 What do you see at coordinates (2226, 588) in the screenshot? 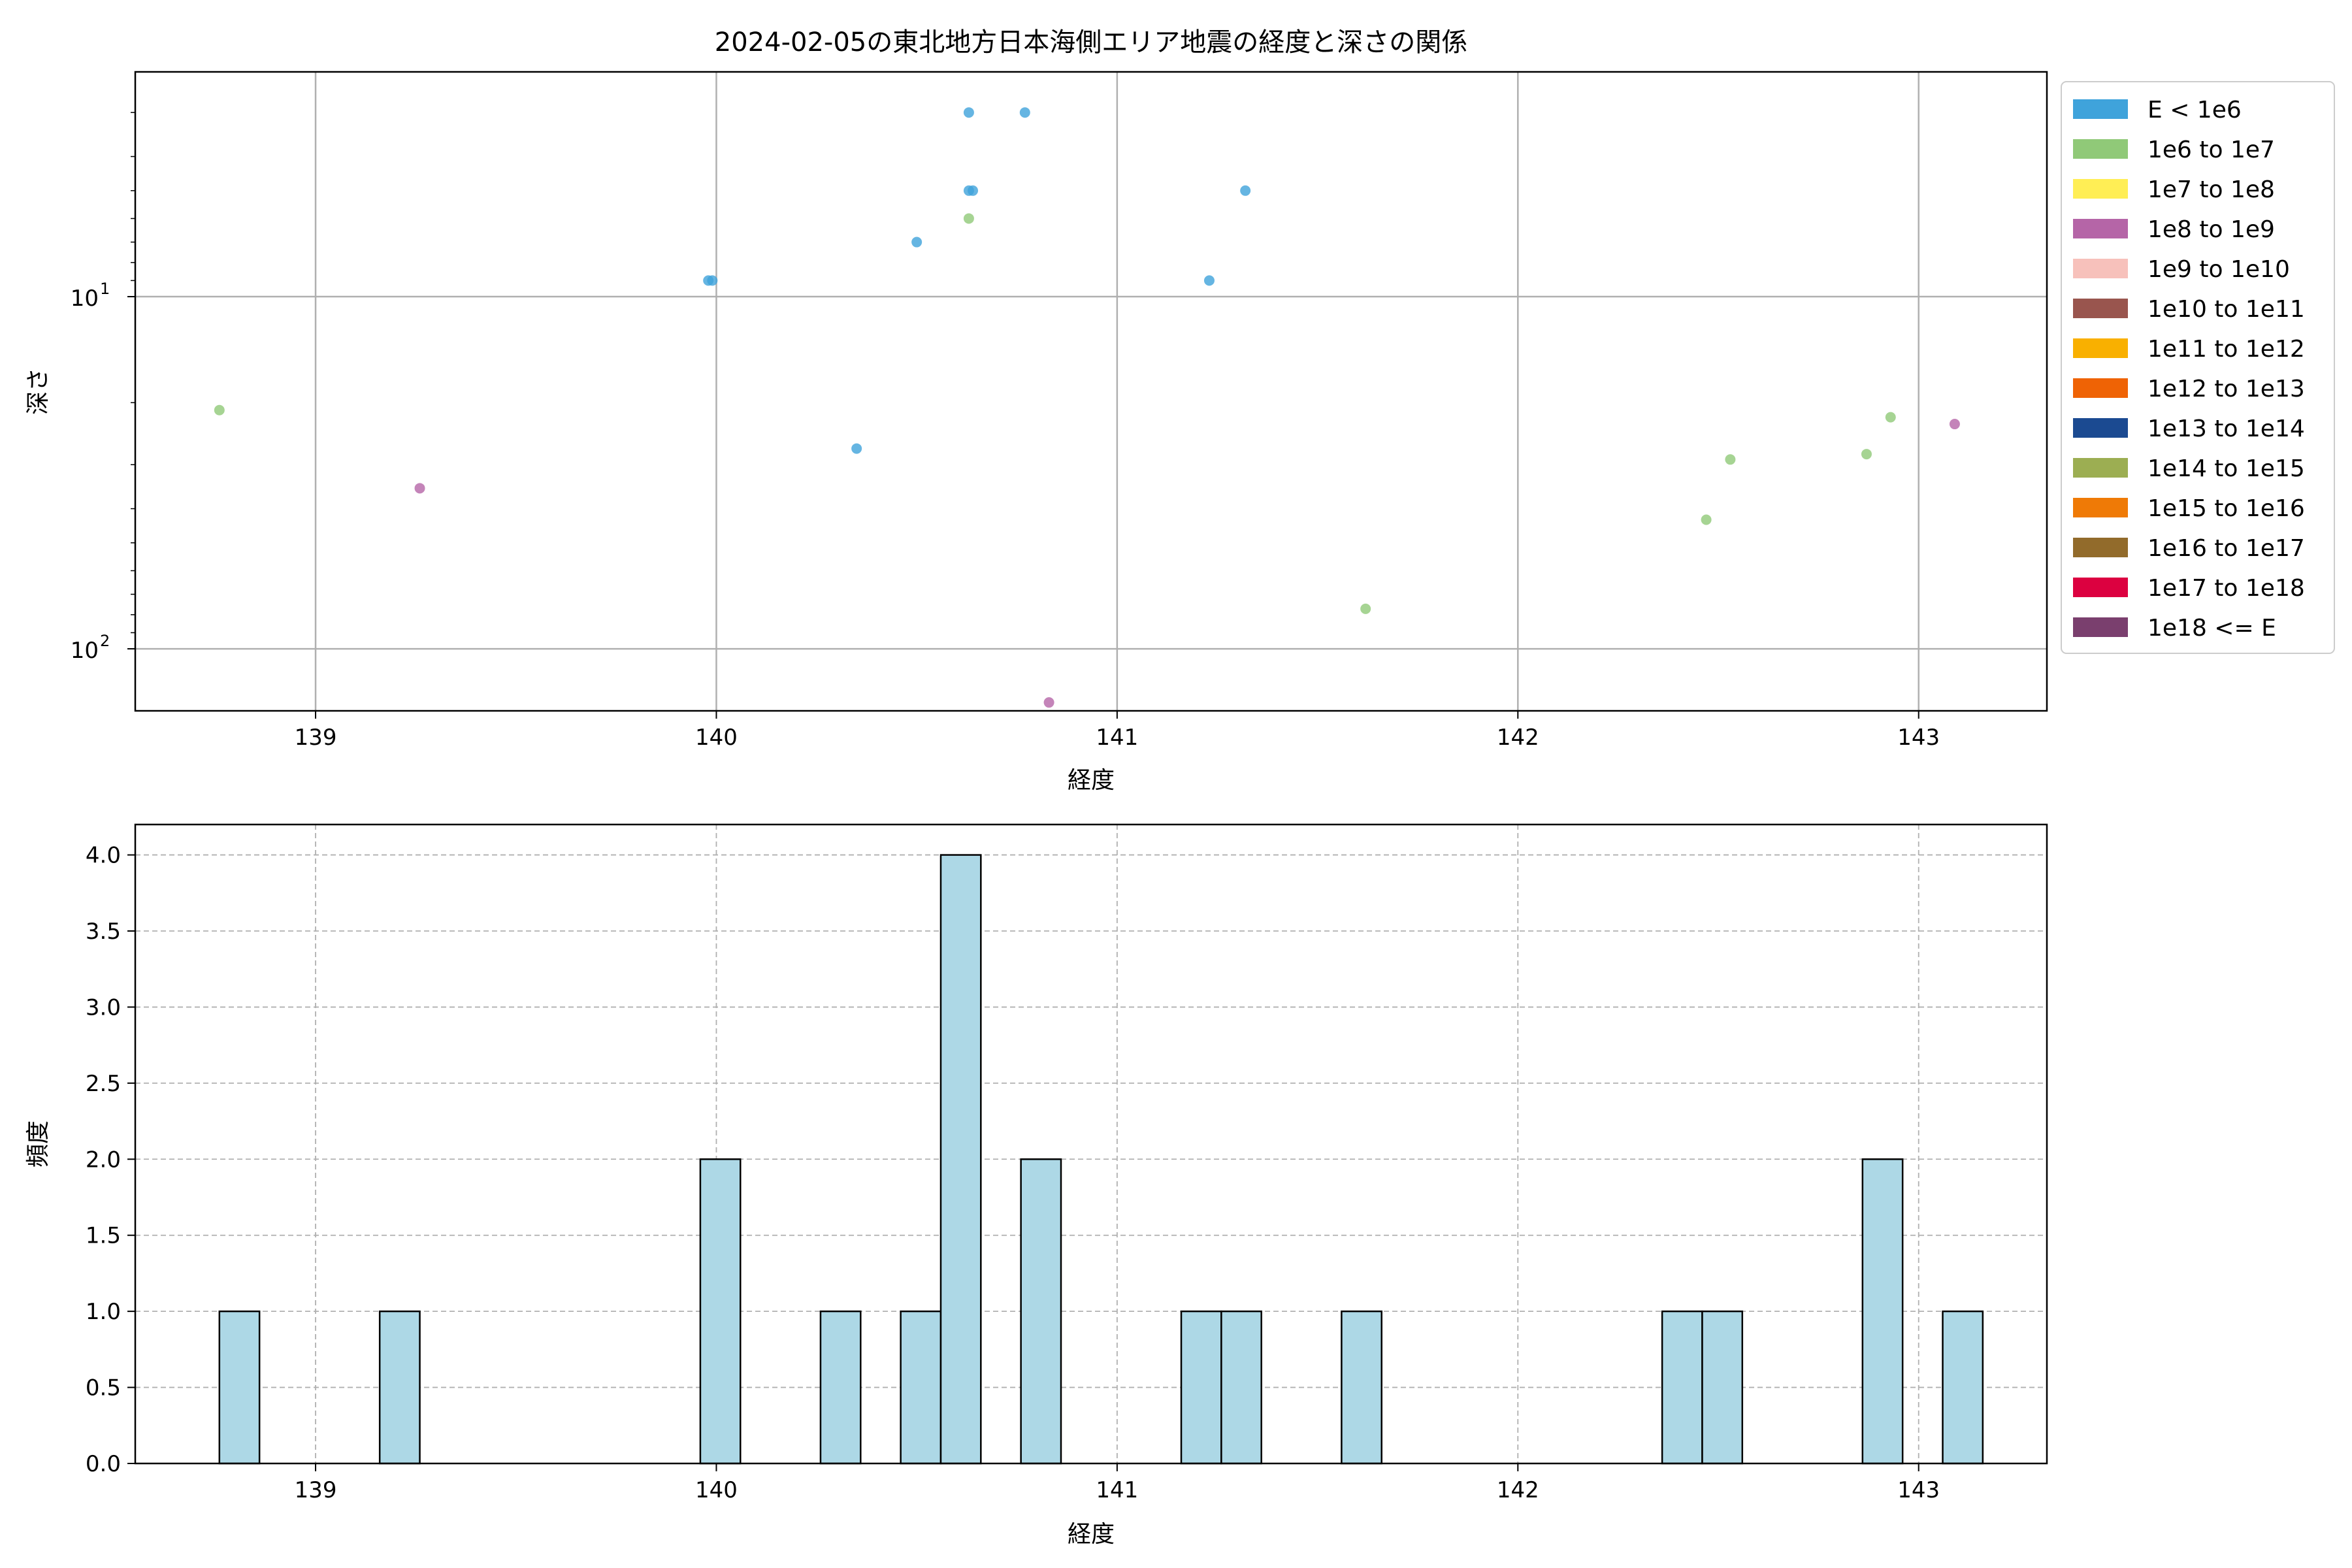
I see `legend-label: 1e17 to 1e18` at bounding box center [2226, 588].